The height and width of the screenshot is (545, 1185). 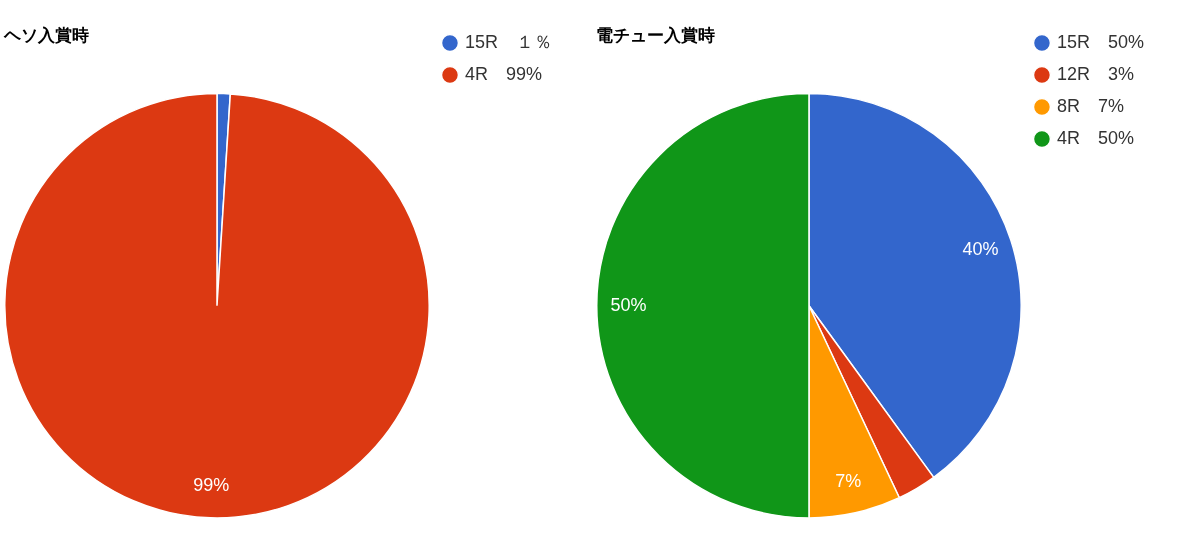 What do you see at coordinates (848, 480) in the screenshot?
I see `data-label: 7%` at bounding box center [848, 480].